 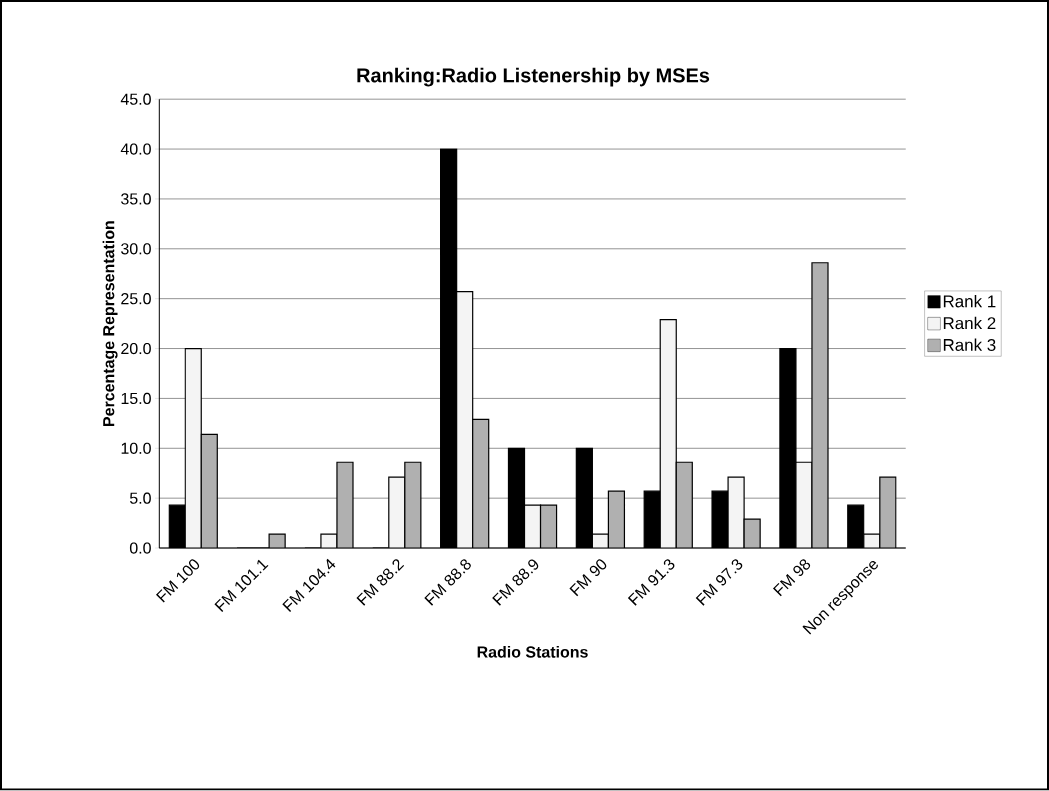 I want to click on y-tick-label: 35.0, so click(x=136, y=199).